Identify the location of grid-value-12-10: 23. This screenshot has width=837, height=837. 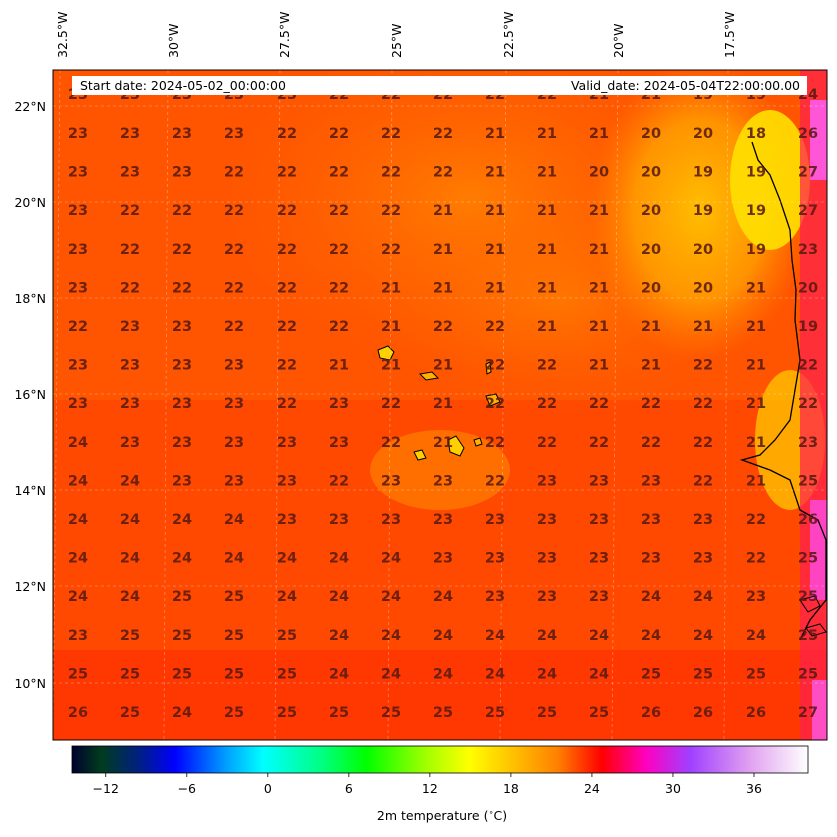
(599, 597).